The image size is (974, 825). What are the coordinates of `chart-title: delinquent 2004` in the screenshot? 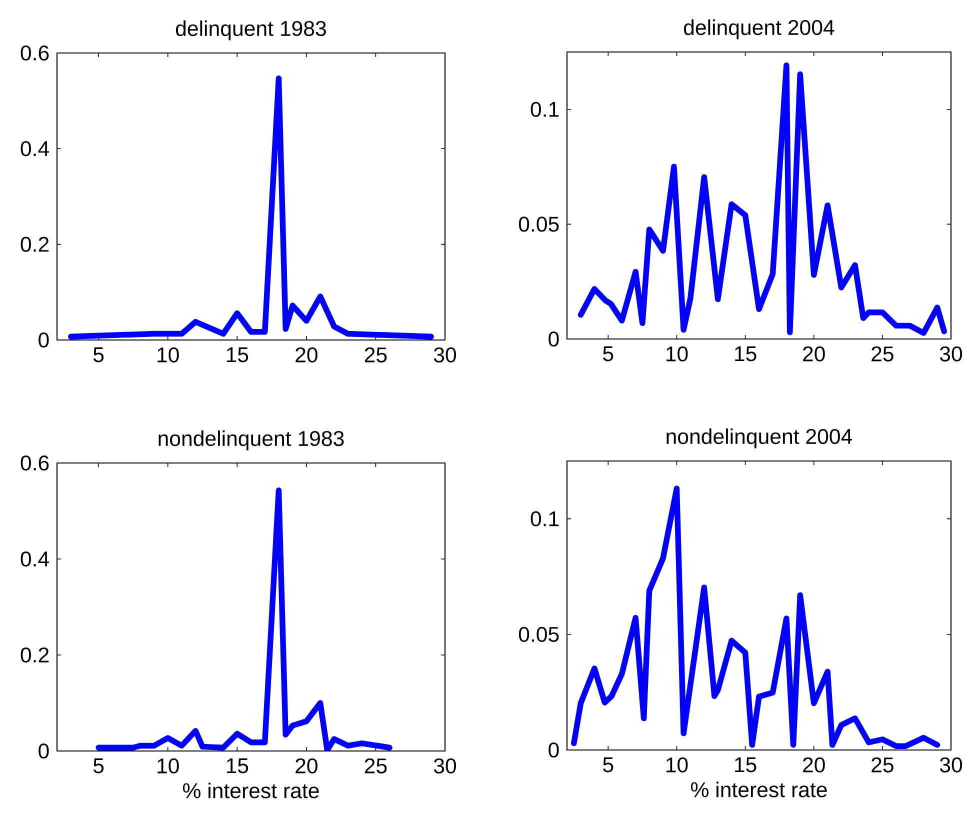 It's located at (759, 29).